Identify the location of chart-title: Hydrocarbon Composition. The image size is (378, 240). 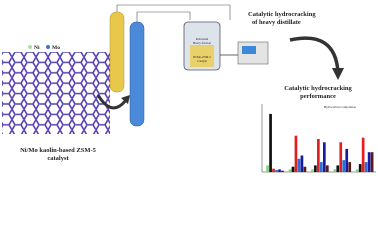
(340, 107).